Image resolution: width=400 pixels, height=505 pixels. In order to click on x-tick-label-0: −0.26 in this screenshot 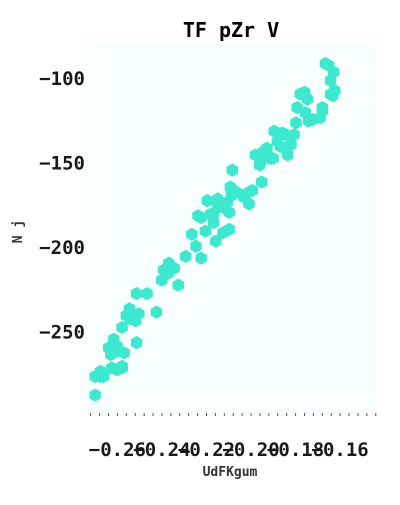, I will do `click(117, 450)`.